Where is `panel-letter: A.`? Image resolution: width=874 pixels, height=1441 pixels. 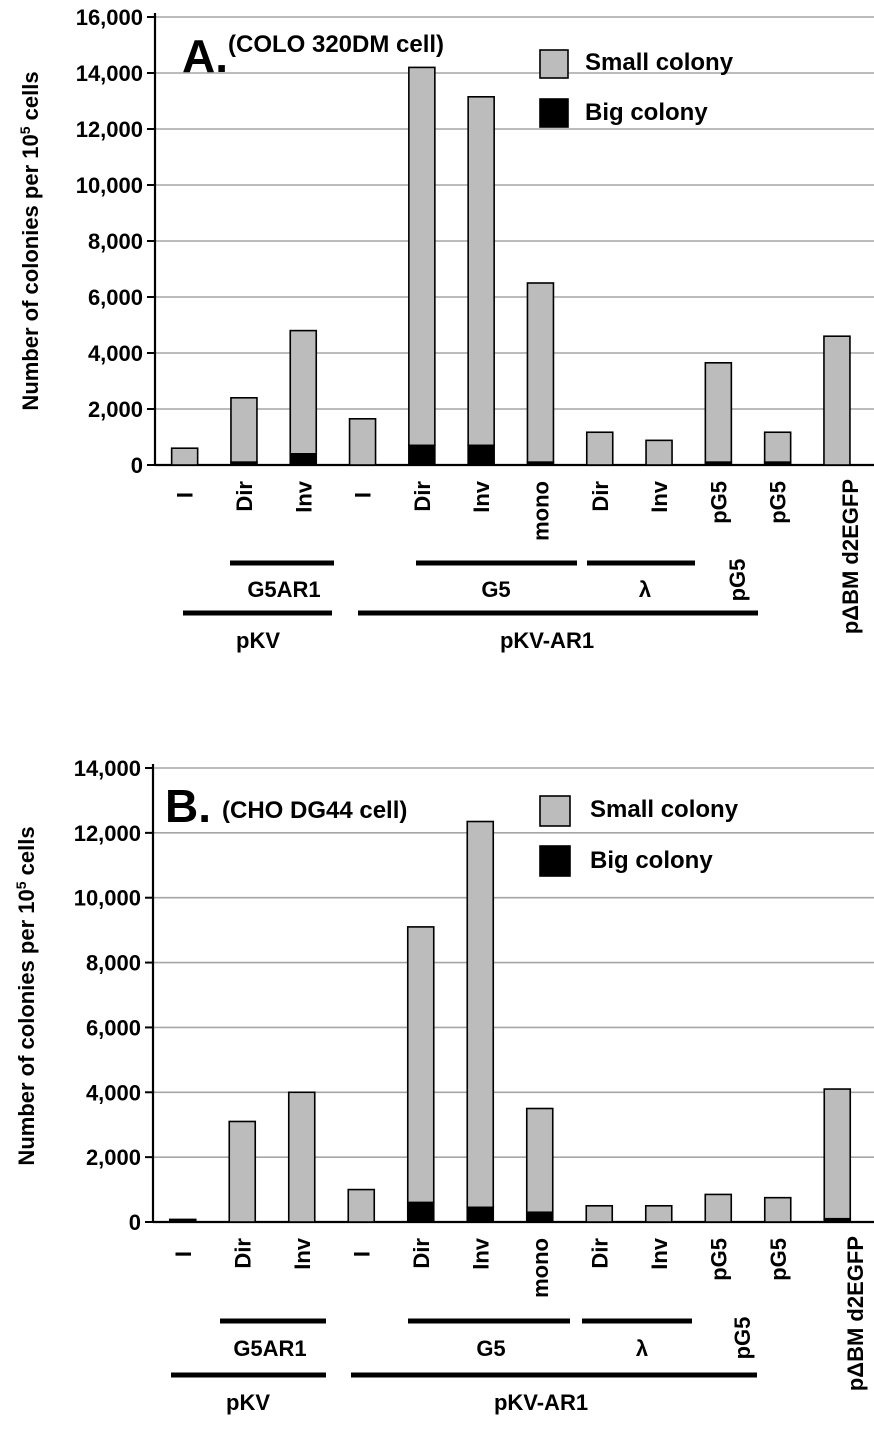 panel-letter: A. is located at coordinates (205, 56).